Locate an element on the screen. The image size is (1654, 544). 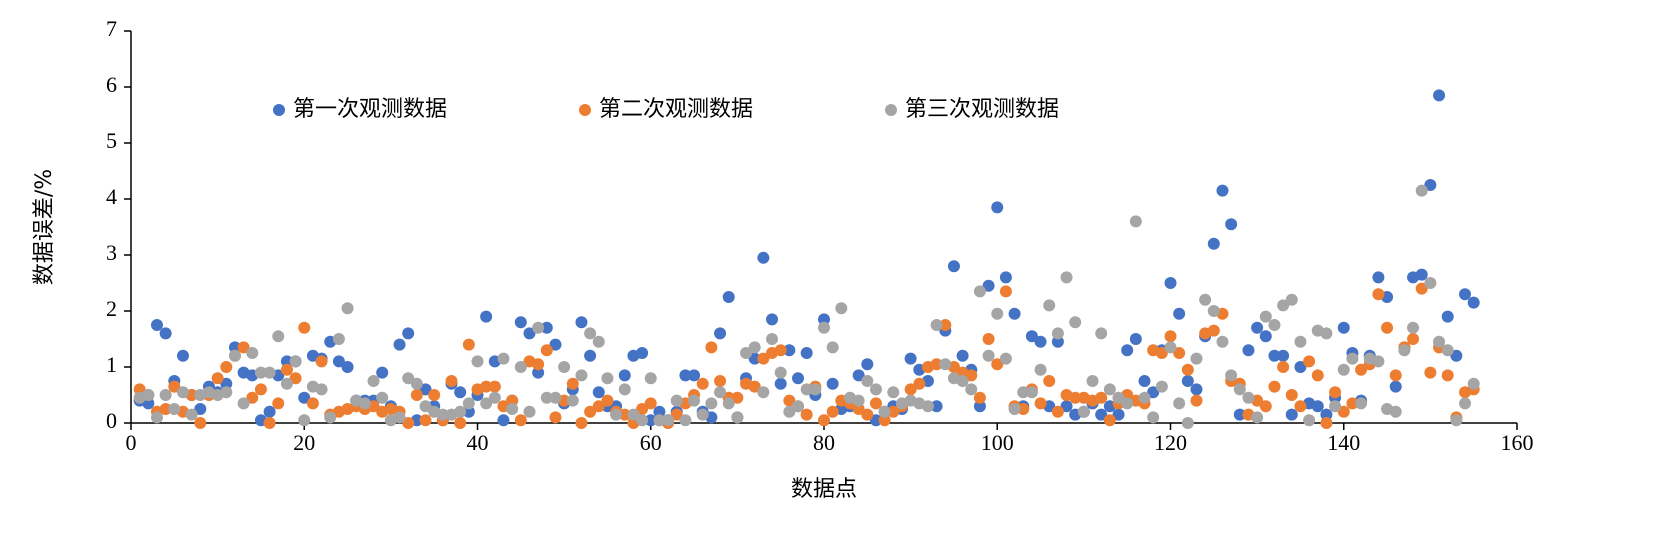
y-axis-label: 数据误差/% is located at coordinates (44, 227).